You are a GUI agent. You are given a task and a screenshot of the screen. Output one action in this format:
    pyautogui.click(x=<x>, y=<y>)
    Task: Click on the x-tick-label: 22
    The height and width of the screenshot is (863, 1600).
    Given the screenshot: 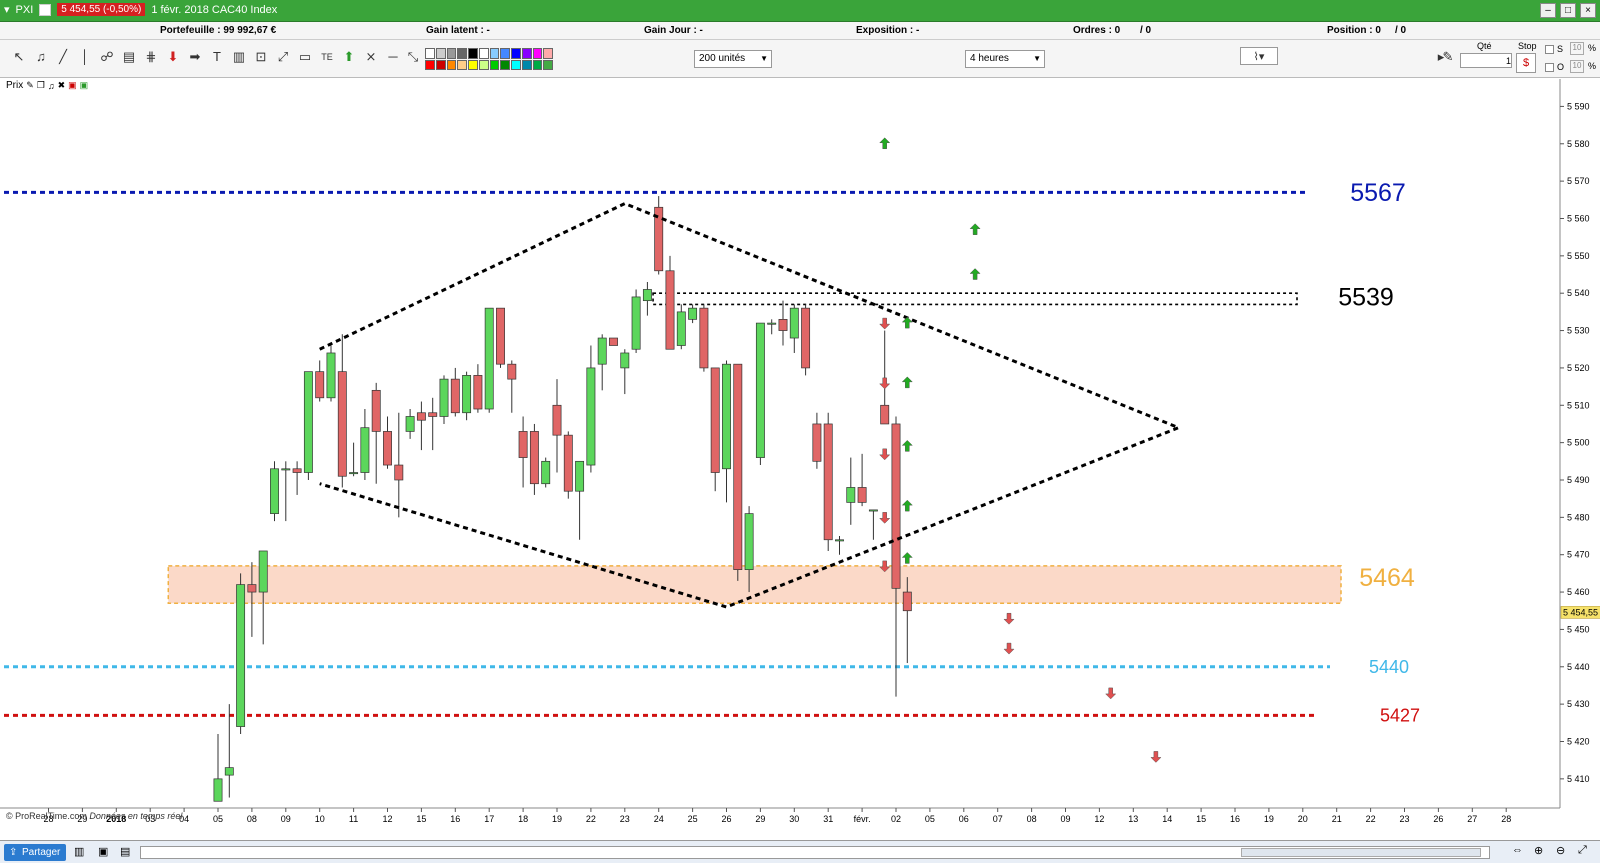 What is the action you would take?
    pyautogui.click(x=1371, y=819)
    